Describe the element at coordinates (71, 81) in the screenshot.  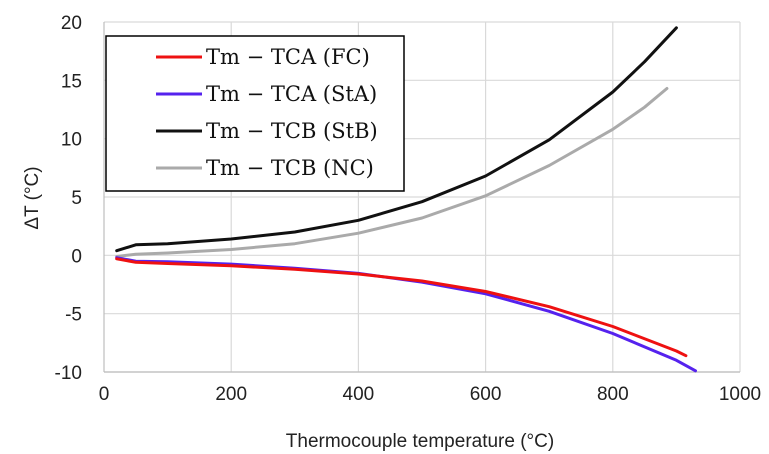
I see `y-tick-label: 15` at that location.